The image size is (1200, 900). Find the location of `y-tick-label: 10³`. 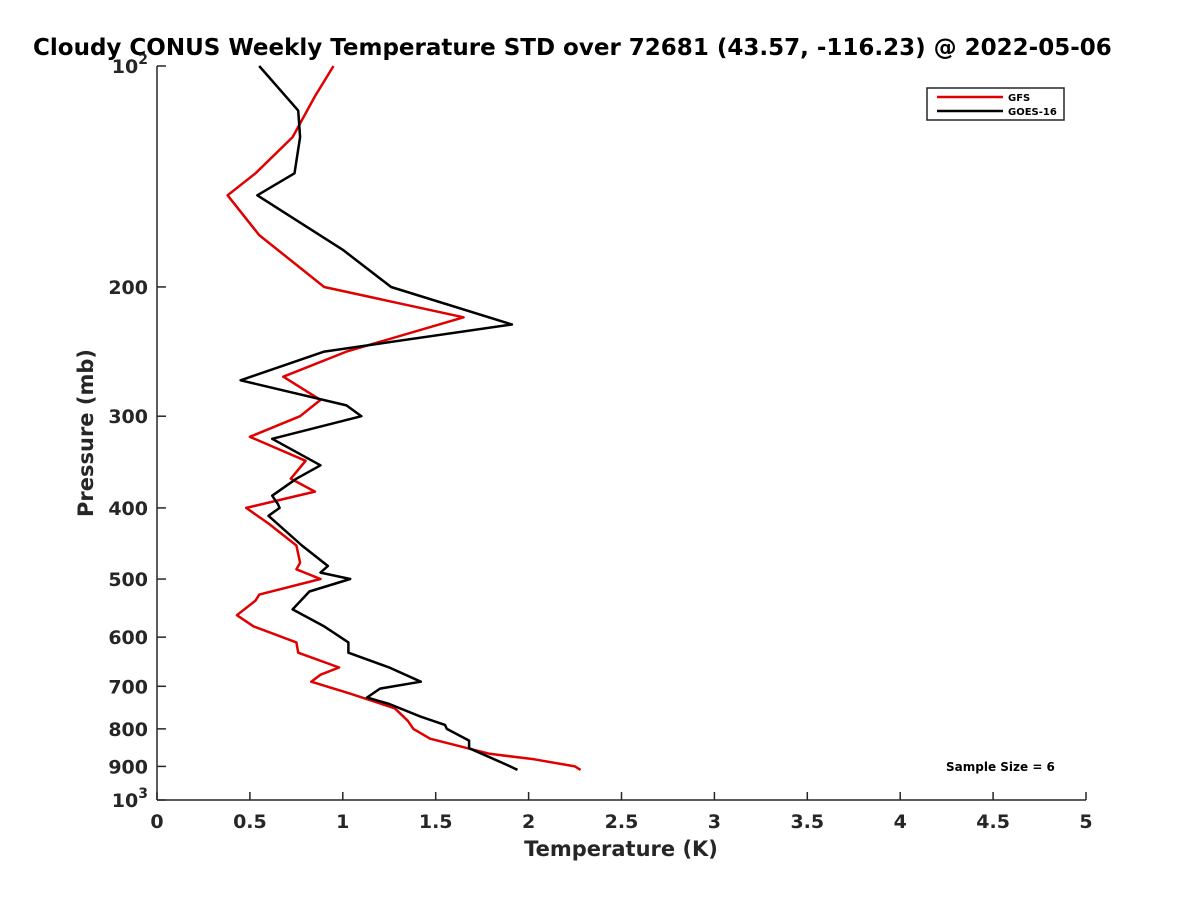

y-tick-label: 10³ is located at coordinates (130, 799).